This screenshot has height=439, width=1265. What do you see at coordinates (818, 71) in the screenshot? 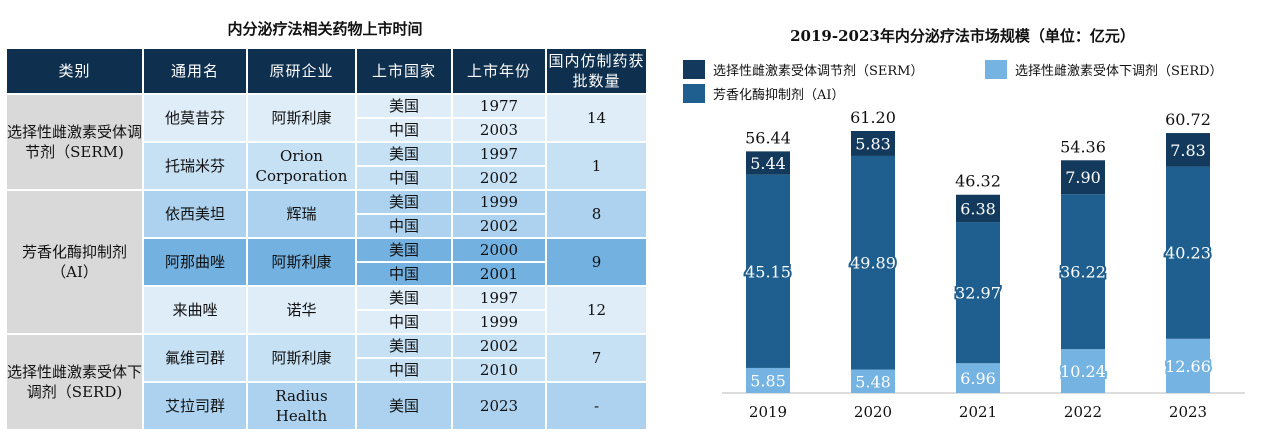
I see `legend-label: 选择性雌激素受体调节剂（SERM）` at bounding box center [818, 71].